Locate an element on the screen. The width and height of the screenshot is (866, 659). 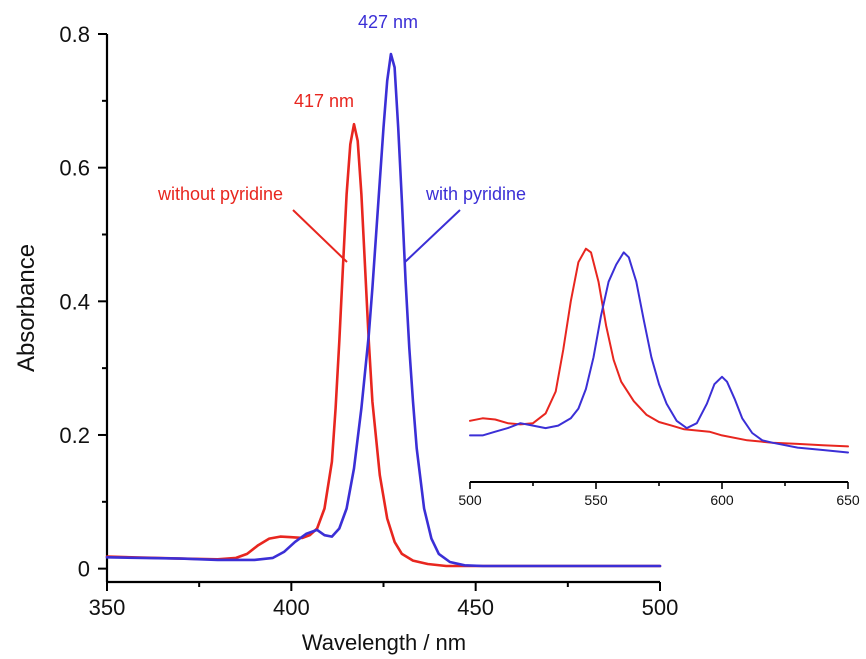
inset-ticks is located at coordinates (659, 485).